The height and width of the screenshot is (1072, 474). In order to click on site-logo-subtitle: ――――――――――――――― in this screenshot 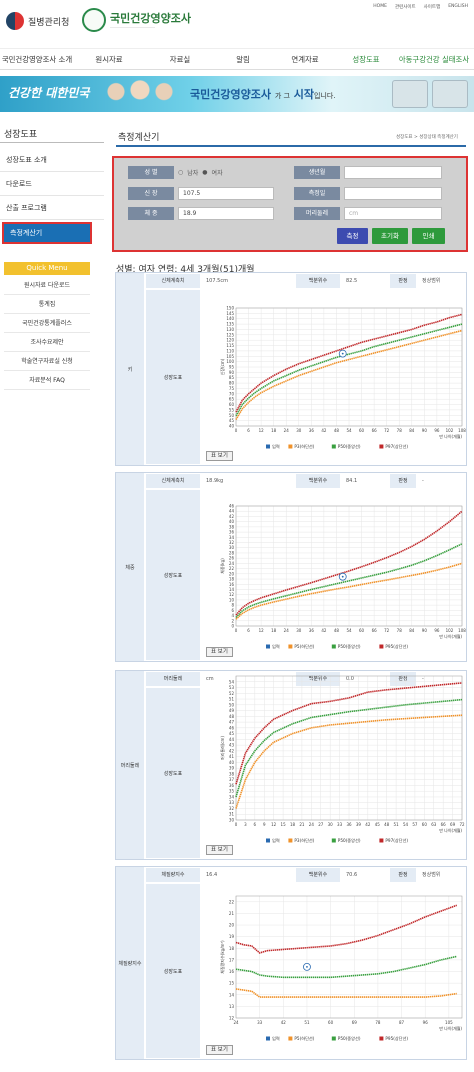, I will do `click(132, 27)`.